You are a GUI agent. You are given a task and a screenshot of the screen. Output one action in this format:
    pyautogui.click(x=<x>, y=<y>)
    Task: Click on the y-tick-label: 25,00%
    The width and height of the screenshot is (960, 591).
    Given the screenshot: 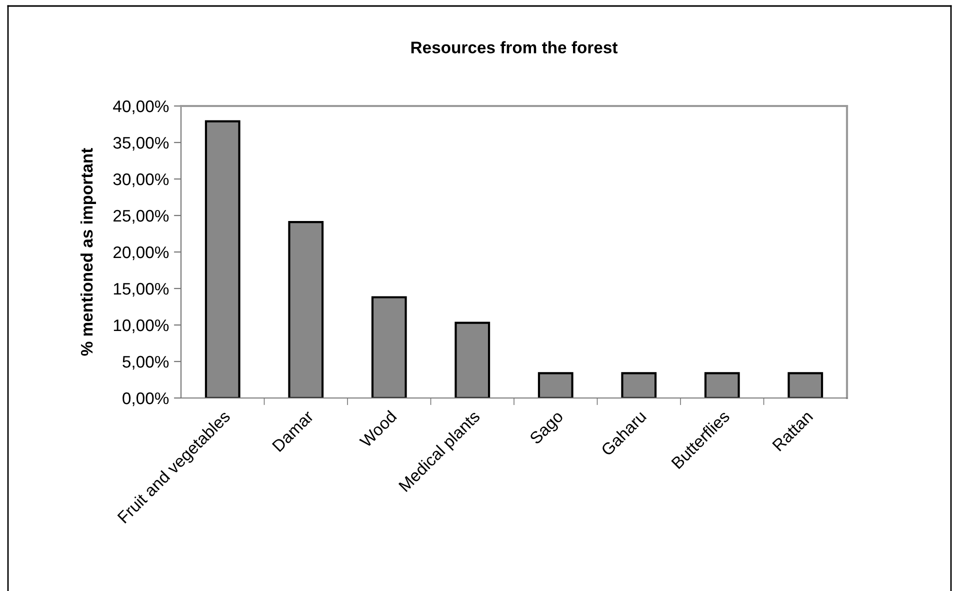 What is the action you would take?
    pyautogui.click(x=141, y=217)
    